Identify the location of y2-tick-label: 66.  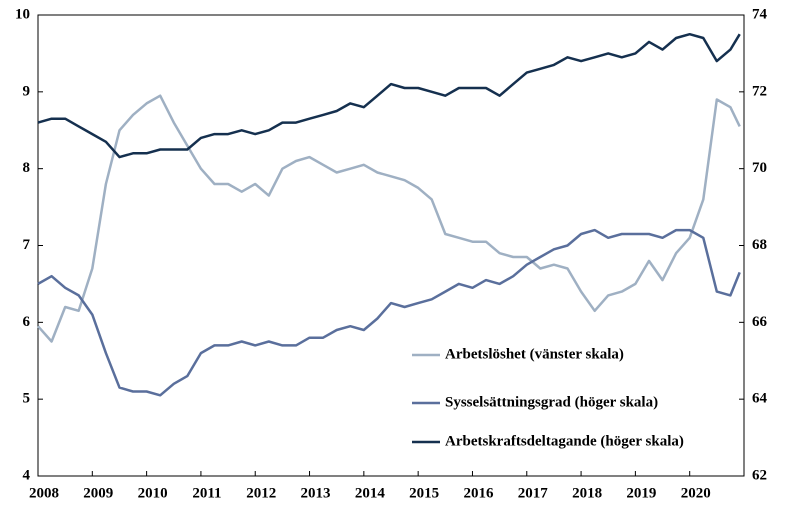
(760, 322).